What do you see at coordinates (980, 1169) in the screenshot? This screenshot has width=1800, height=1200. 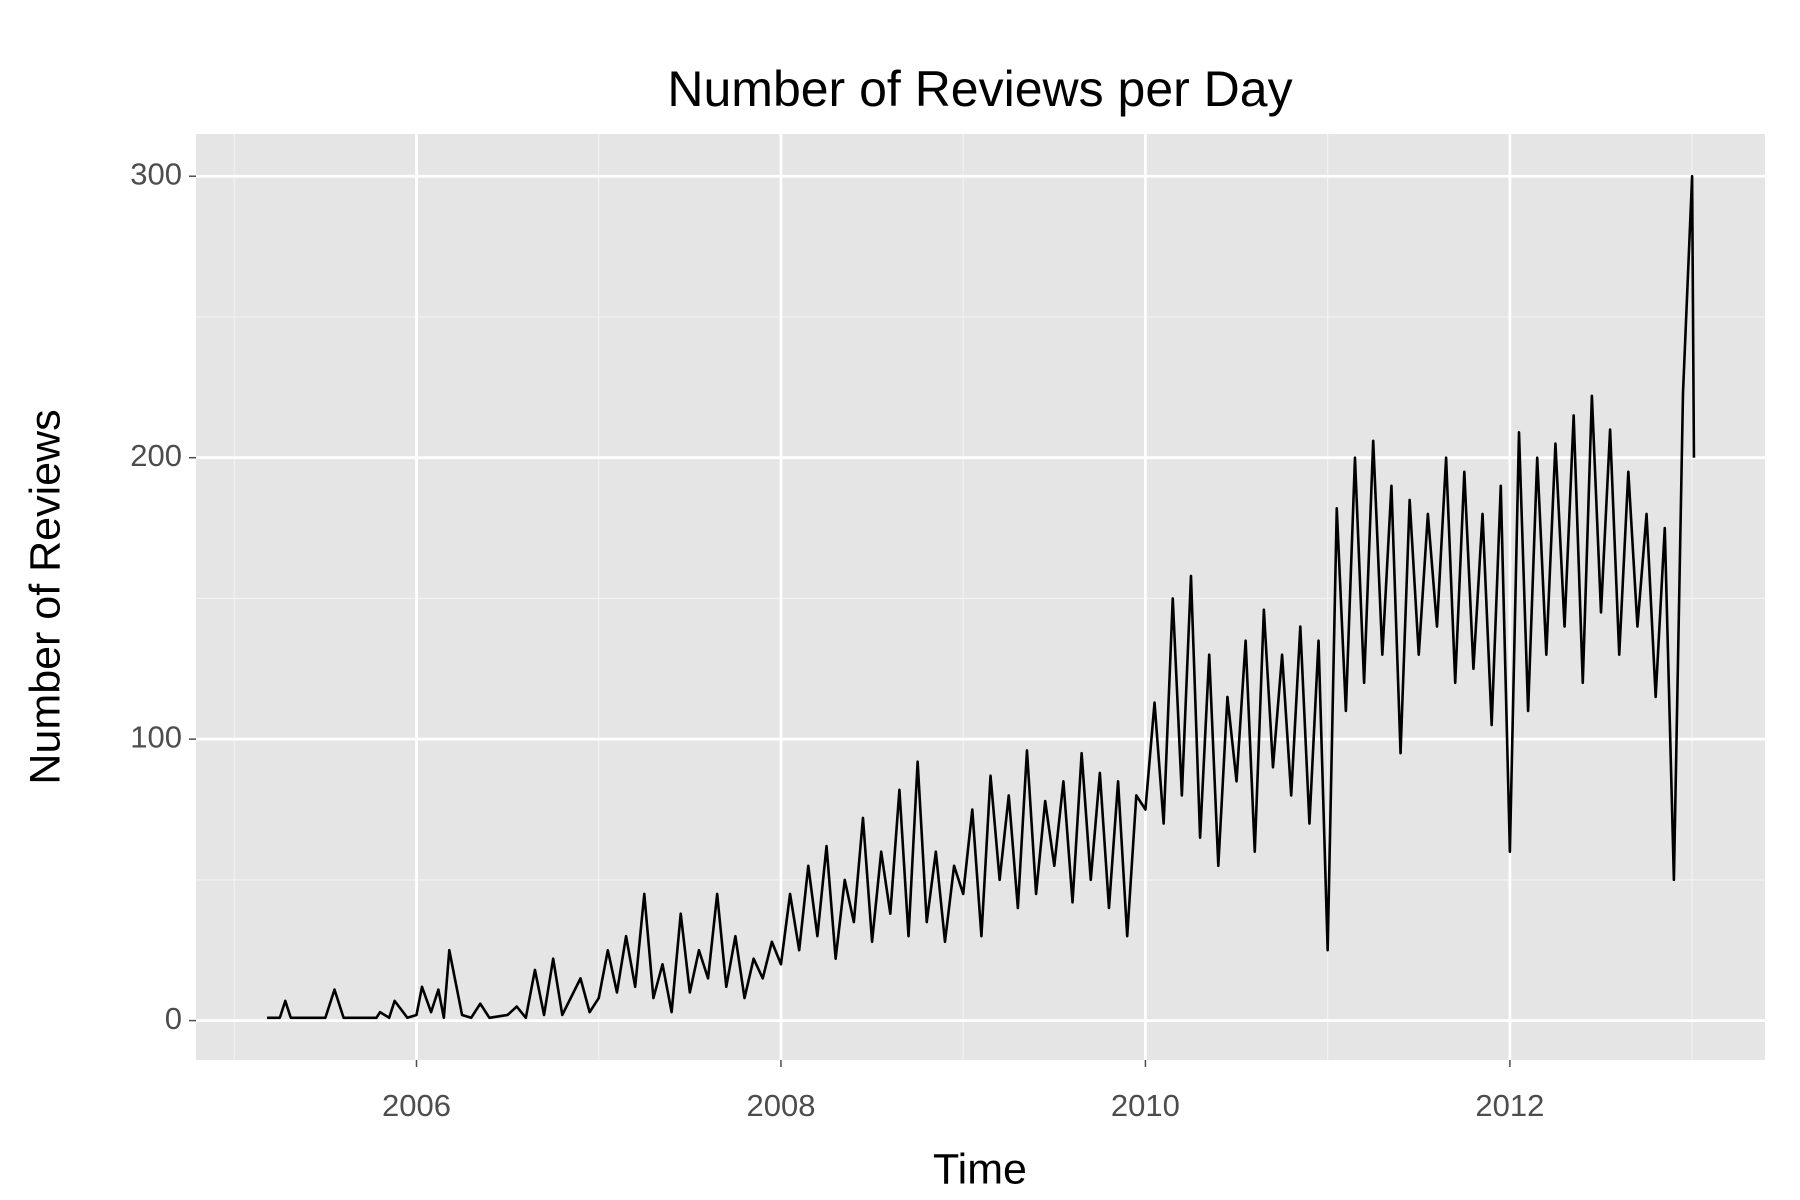 I see `x-axis-title: Time` at bounding box center [980, 1169].